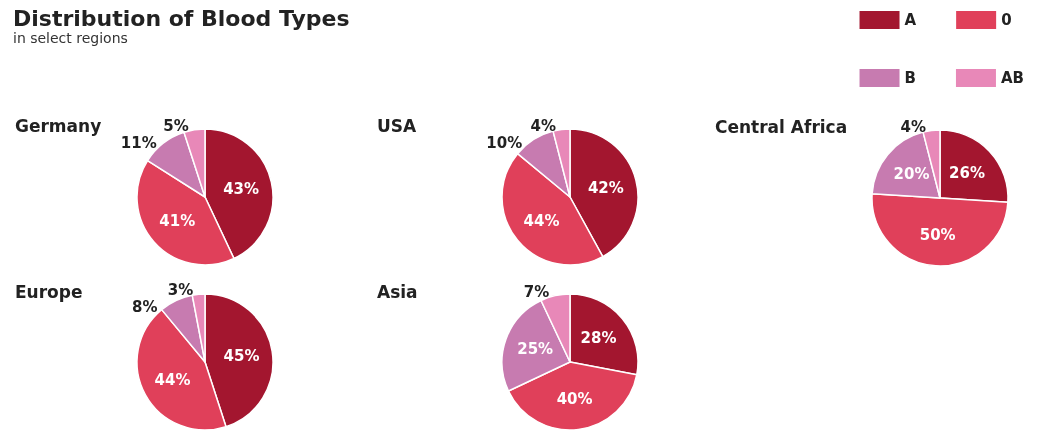  I want to click on data-label: 7%, so click(536, 291).